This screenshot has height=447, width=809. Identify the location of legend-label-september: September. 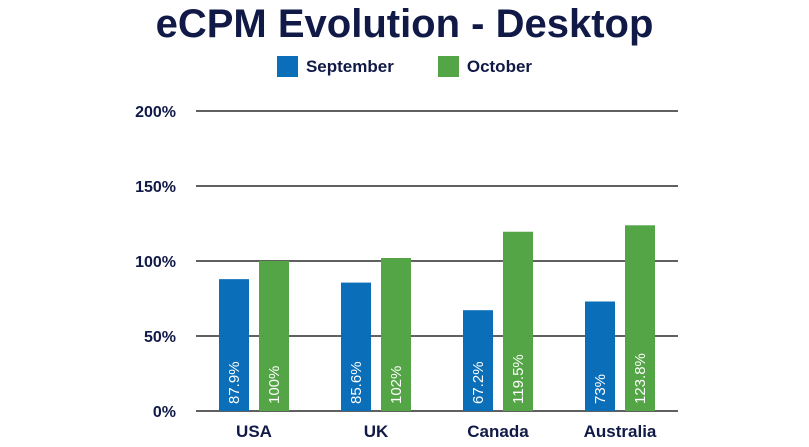
(349, 66).